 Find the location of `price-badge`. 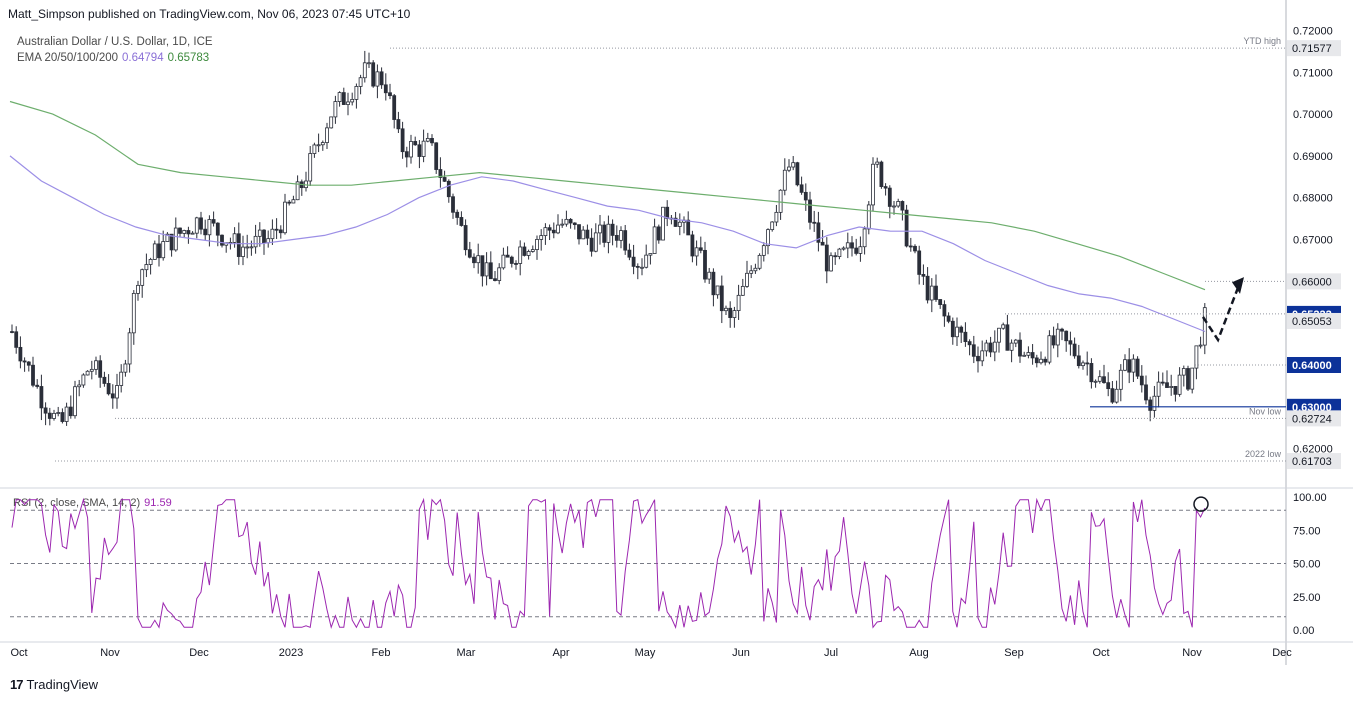

price-badge is located at coordinates (1314, 365).